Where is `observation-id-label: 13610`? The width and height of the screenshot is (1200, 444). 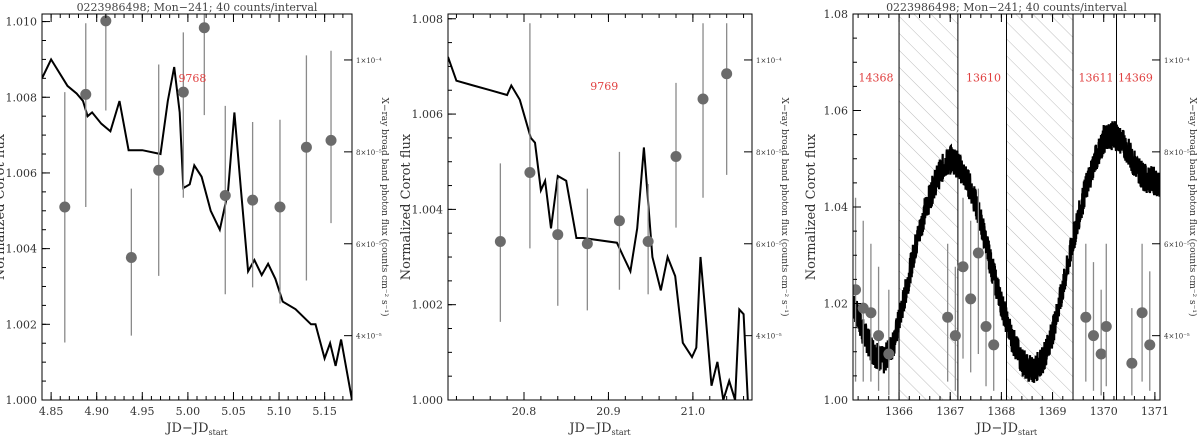
observation-id-label: 13610 is located at coordinates (983, 78).